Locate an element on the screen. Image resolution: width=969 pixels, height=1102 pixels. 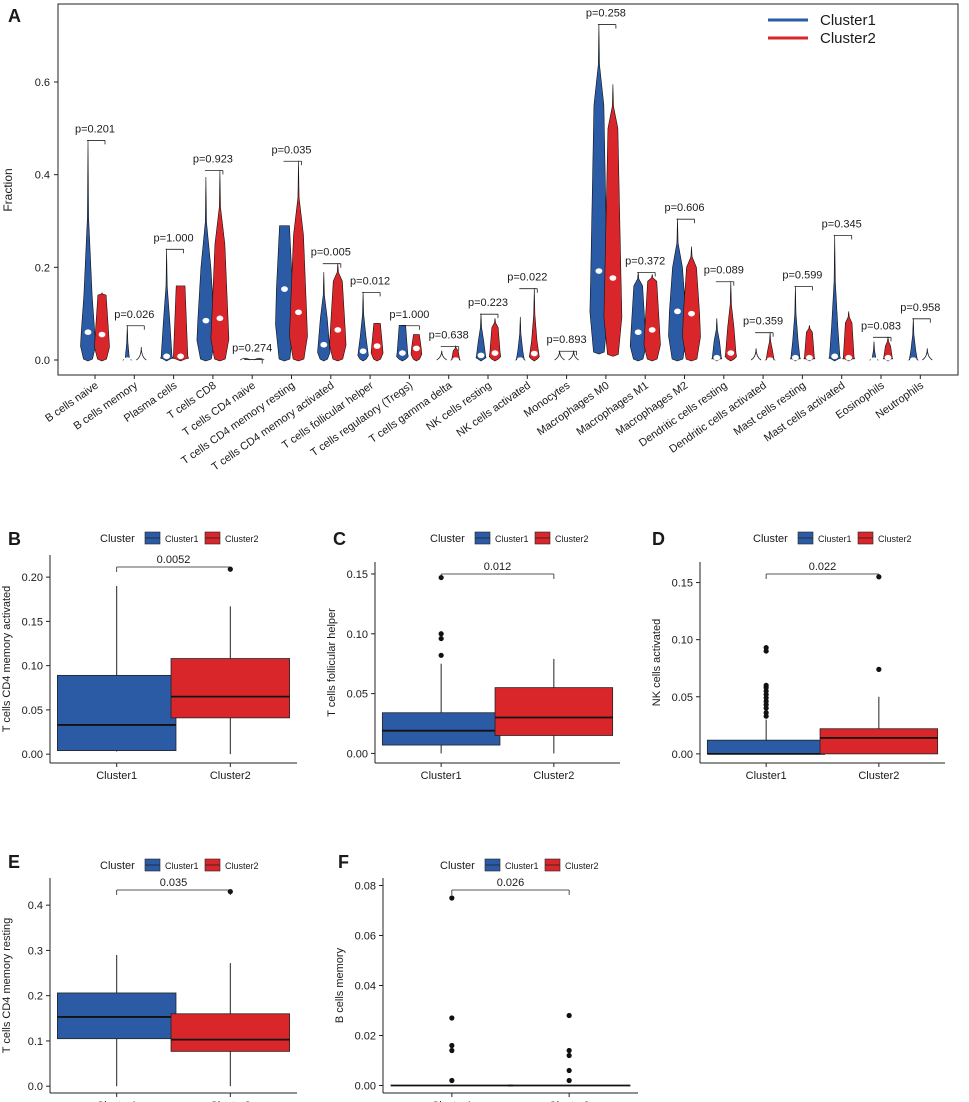
p-value-label: 0.035 is located at coordinates (174, 883).